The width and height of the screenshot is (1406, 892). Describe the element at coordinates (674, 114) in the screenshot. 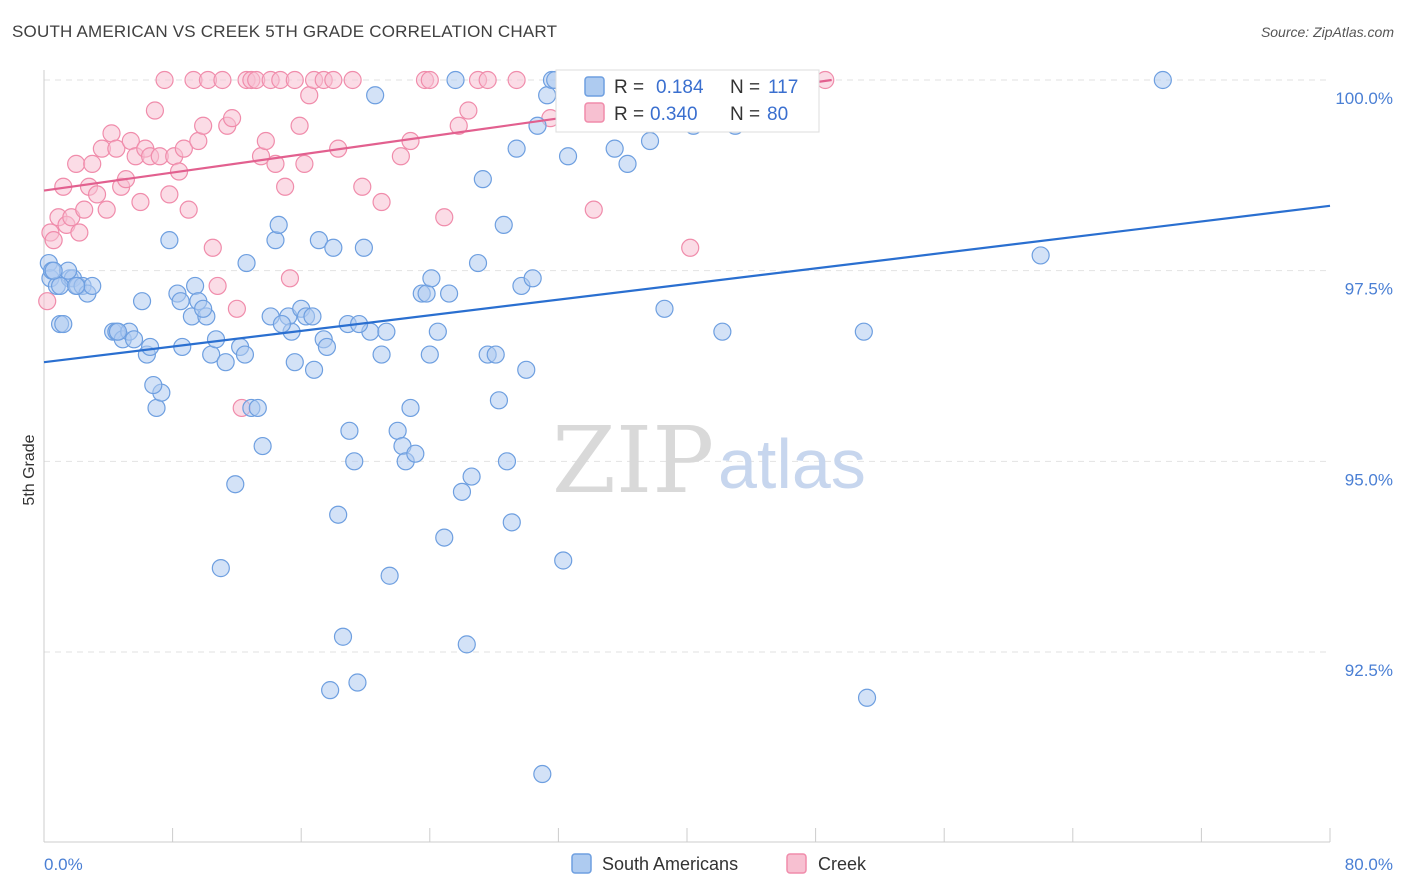

I see `legend-r-value: 0.340` at that location.